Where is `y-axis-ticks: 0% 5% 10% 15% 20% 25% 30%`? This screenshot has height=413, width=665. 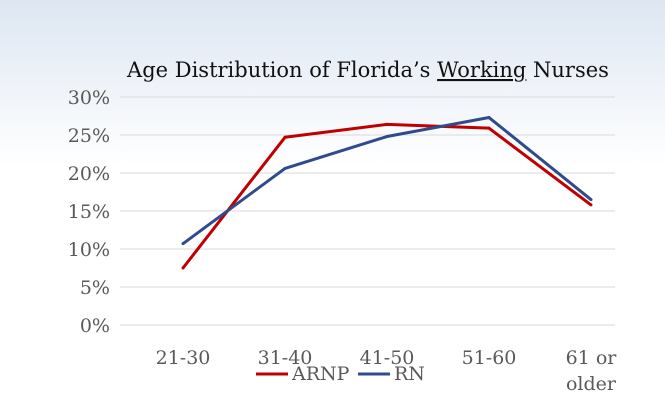 y-axis-ticks: 0% 5% 10% 15% 20% 25% 30% is located at coordinates (89, 212).